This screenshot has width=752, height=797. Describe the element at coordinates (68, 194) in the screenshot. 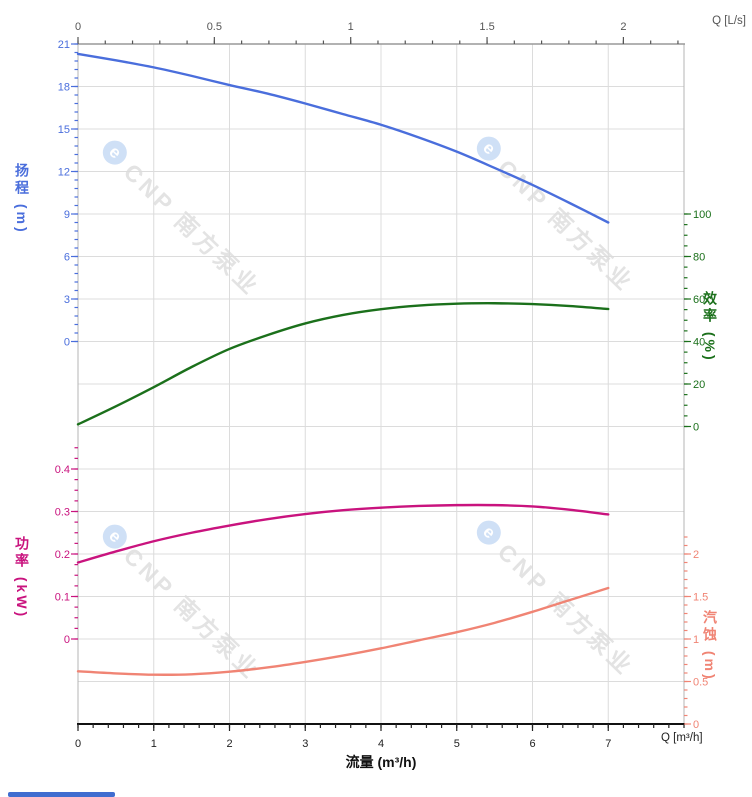

I see `head-axis: 21 18 15 12 9 6 3 0` at that location.